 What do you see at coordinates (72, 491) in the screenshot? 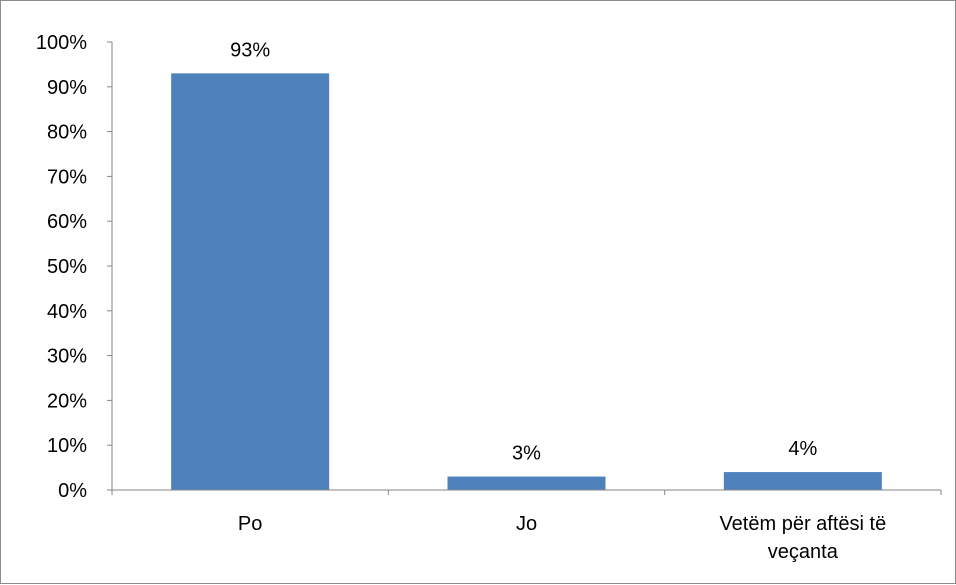
I see `y-tick-label: 0%` at bounding box center [72, 491].